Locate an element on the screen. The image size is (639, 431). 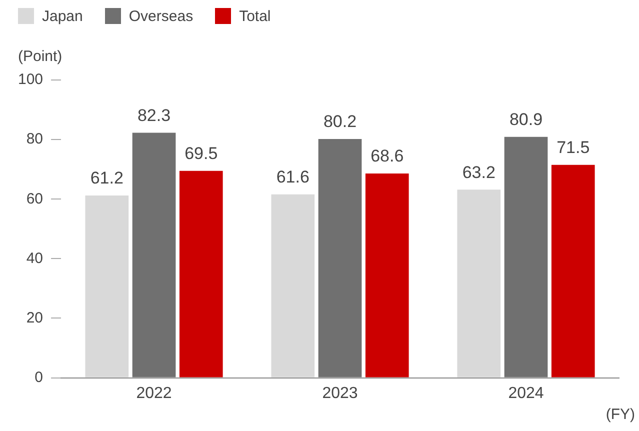
x-axis-title: (FY) is located at coordinates (620, 414).